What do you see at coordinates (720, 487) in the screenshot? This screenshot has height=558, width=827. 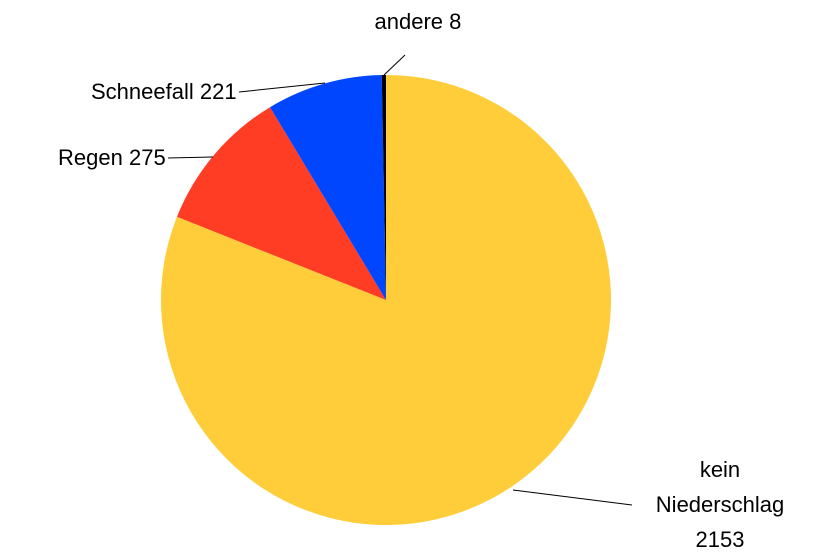 I see `category-name: kein Niederschlag` at bounding box center [720, 487].